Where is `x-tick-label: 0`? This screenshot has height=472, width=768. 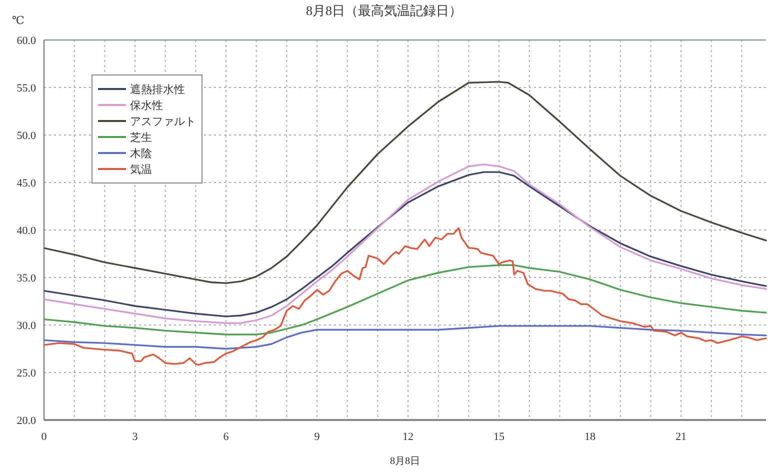 x-tick-label: 0 is located at coordinates (44, 437).